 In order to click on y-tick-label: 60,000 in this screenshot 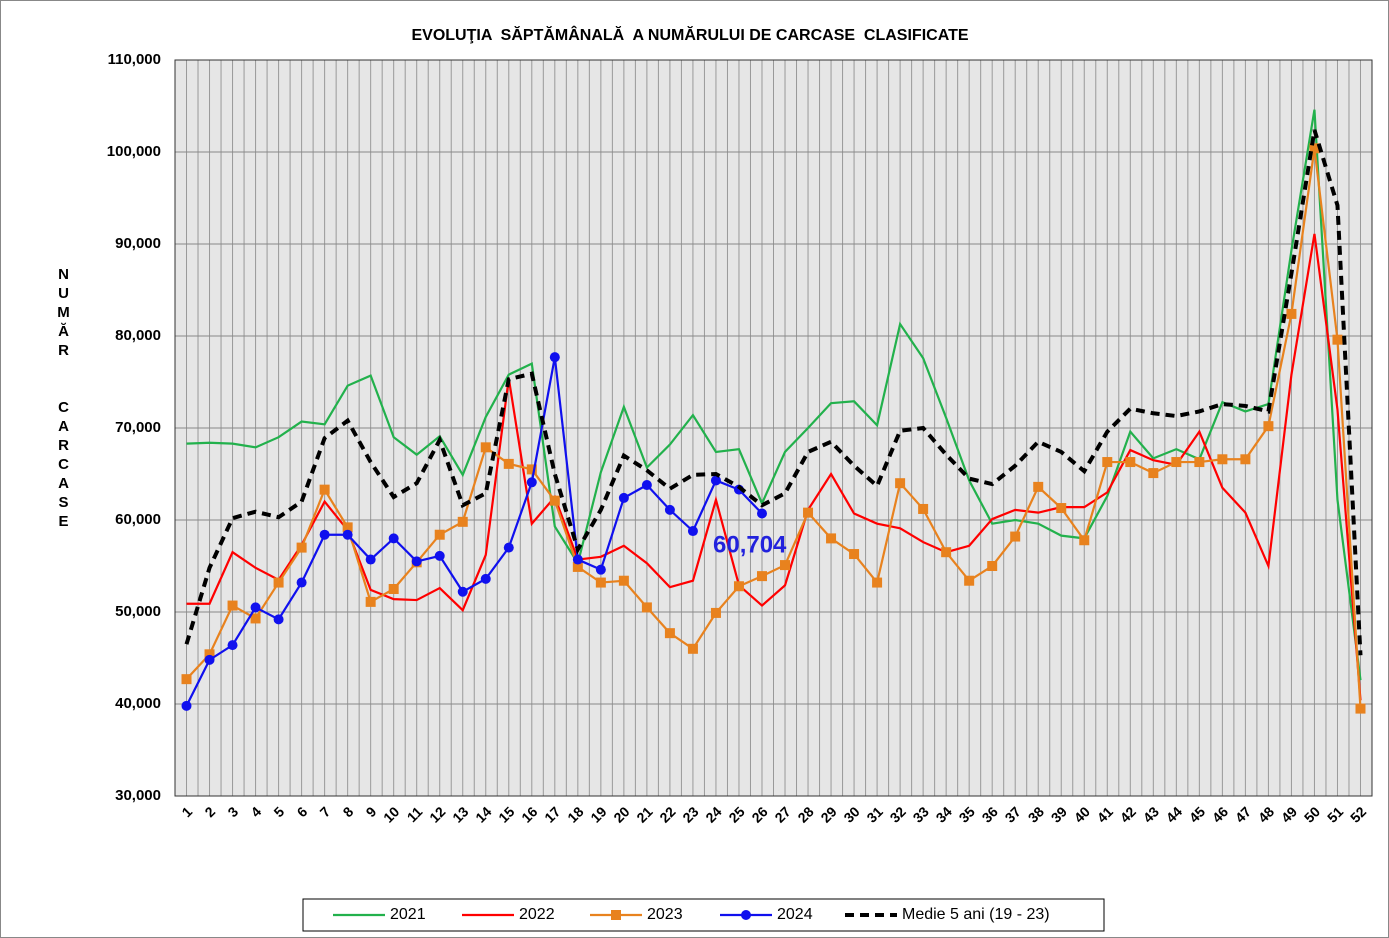, I will do `click(138, 519)`.